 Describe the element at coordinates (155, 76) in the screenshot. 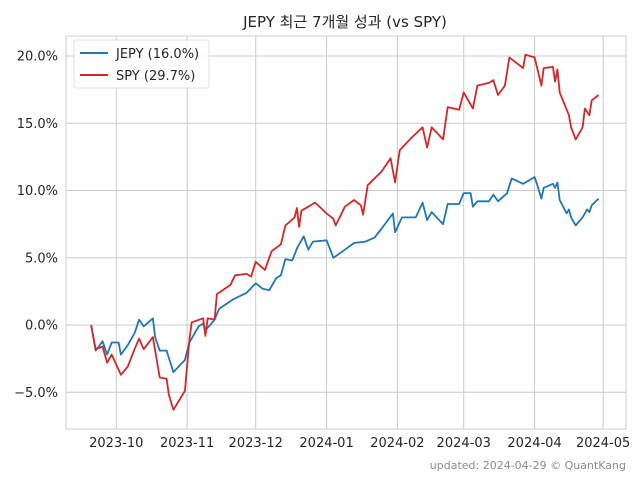

I see `legend-label: SPY (29.7%)` at that location.